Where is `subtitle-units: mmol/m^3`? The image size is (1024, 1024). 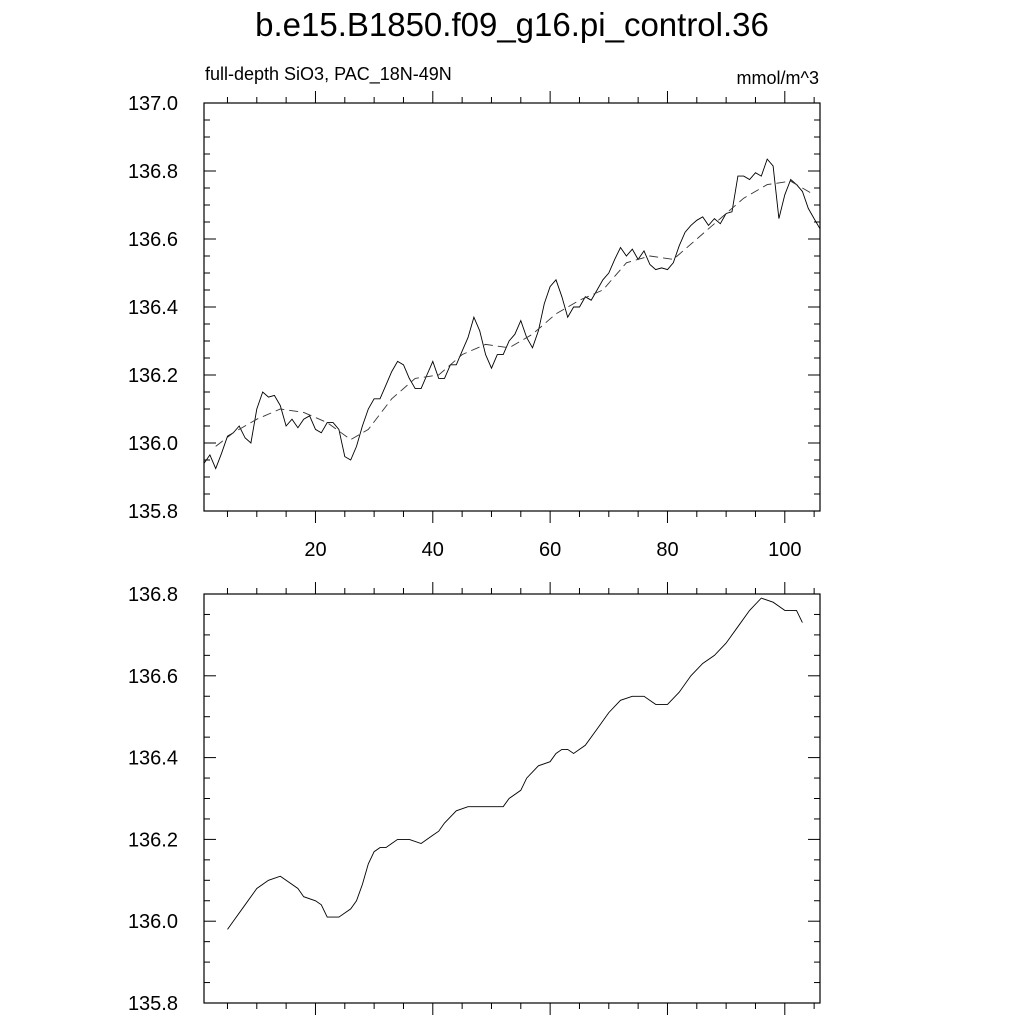 subtitle-units: mmol/m^3 is located at coordinates (777, 78).